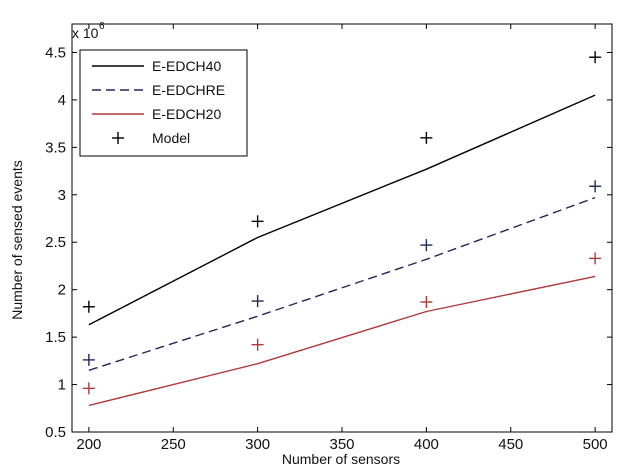 This screenshot has width=618, height=468. I want to click on y-tick-label: 2.5, so click(55, 242).